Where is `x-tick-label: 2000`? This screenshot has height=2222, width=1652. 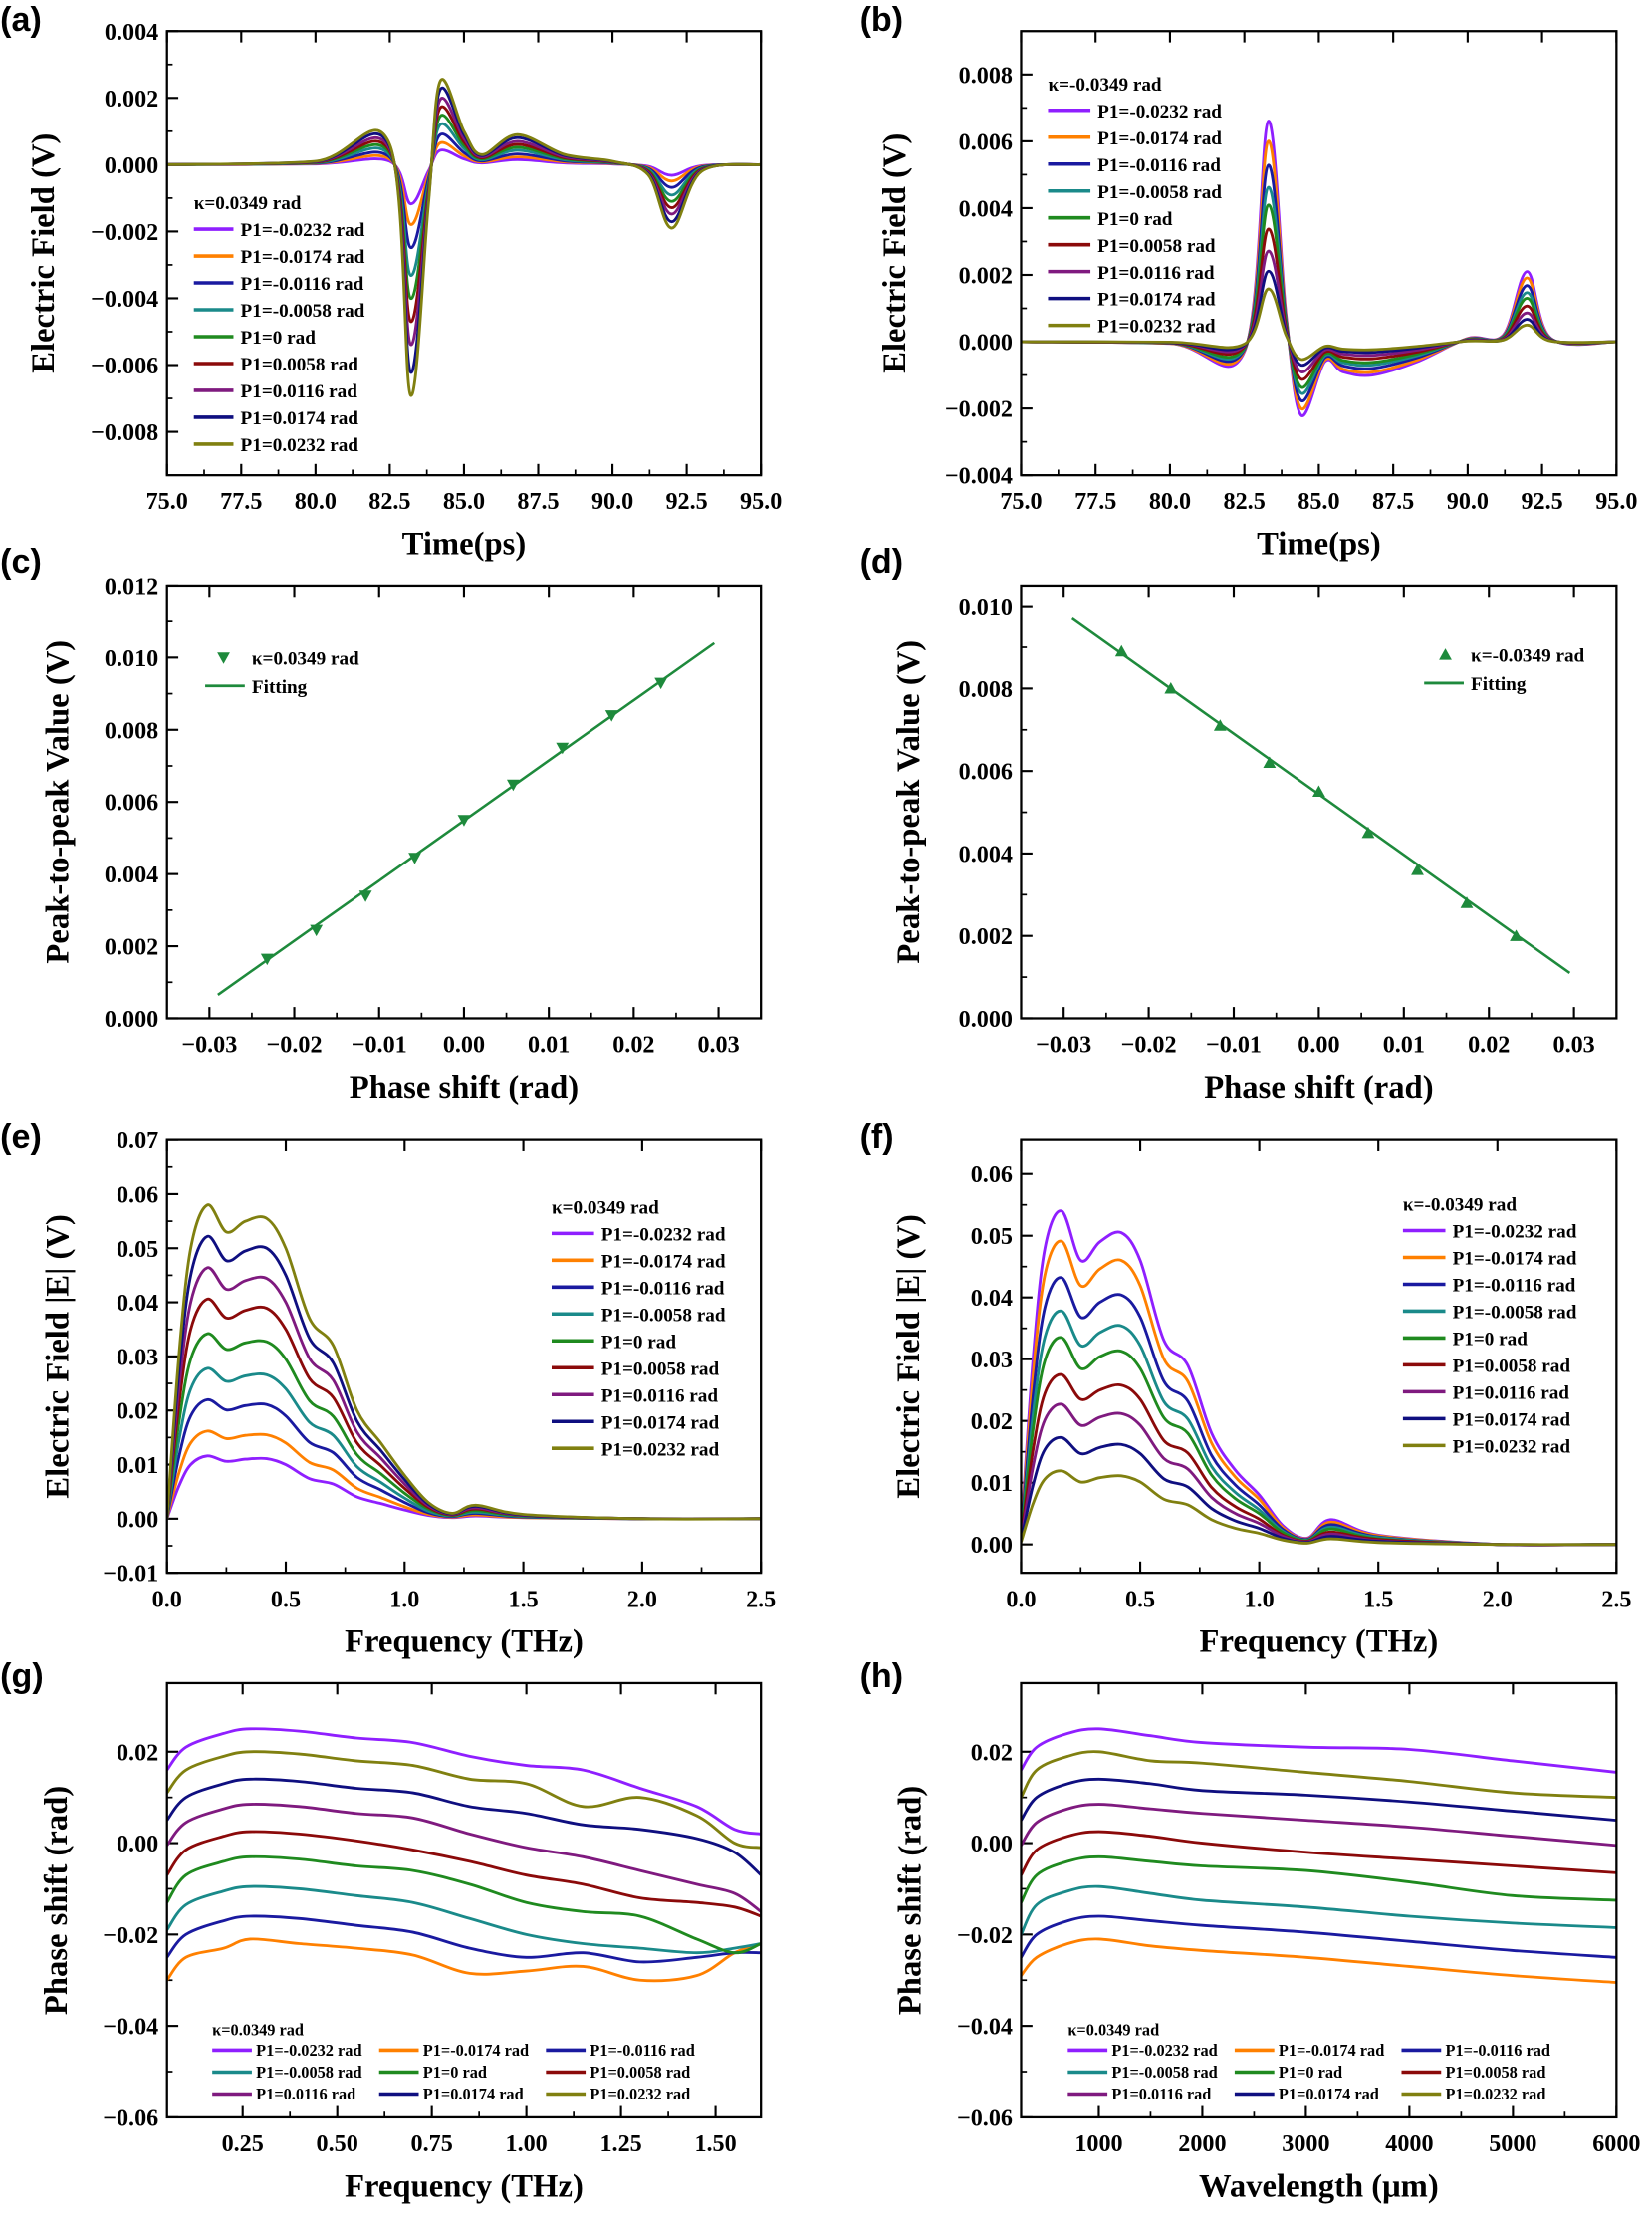
x-tick-label: 2000 is located at coordinates (1202, 2143).